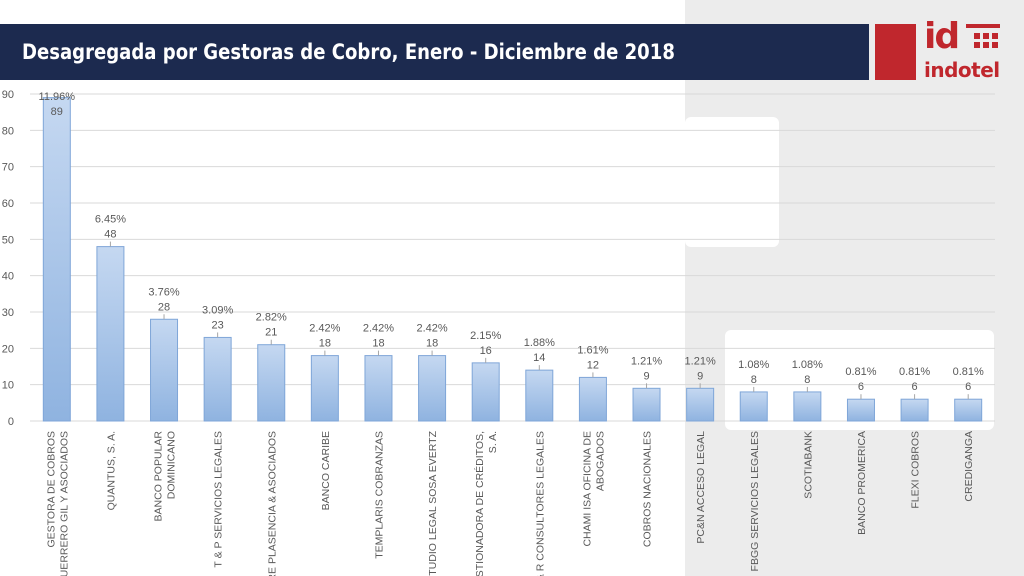 The image size is (1024, 576). Describe the element at coordinates (57, 97) in the screenshot. I see `data-label-percent: 11.96%` at that location.